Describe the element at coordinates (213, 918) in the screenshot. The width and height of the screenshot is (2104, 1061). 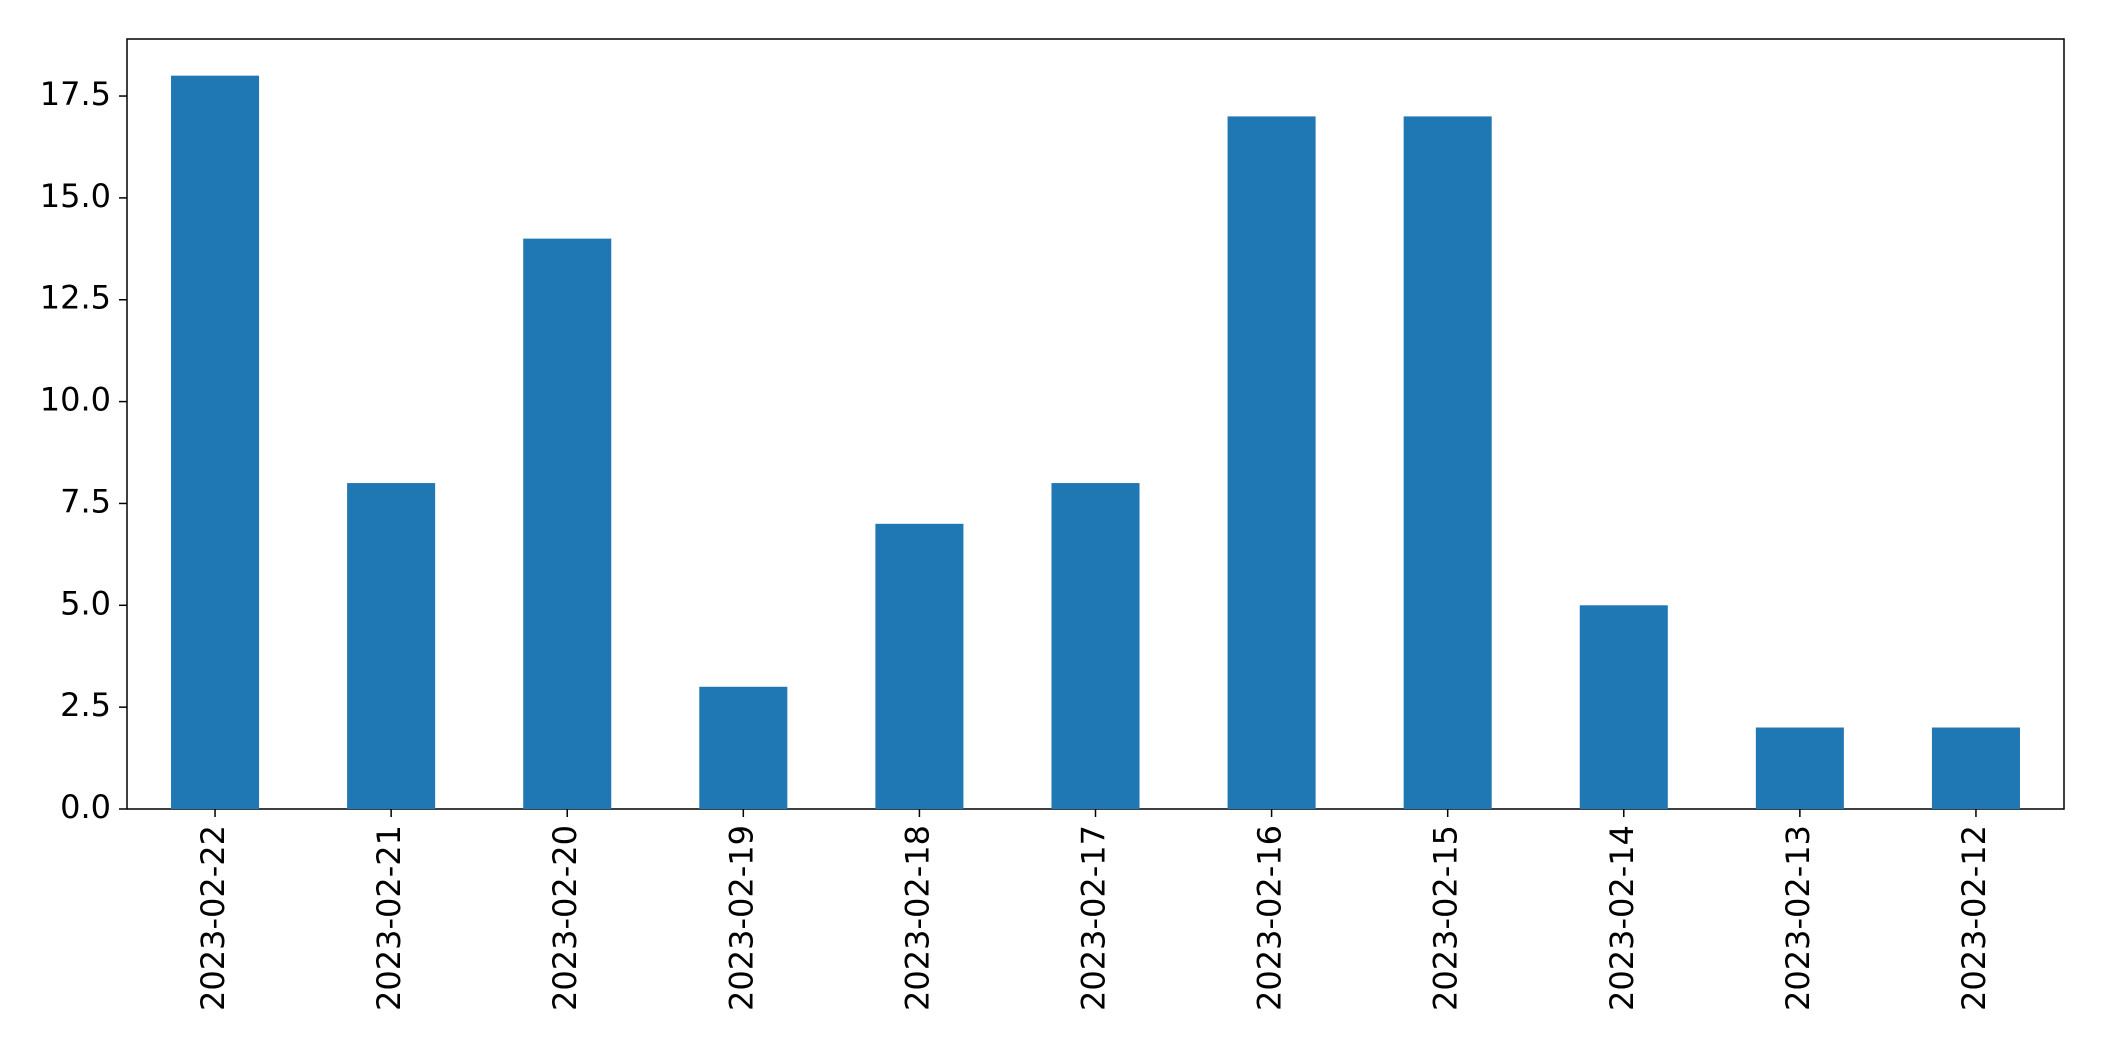
I see `x-tick-label: 2023-02-22` at that location.